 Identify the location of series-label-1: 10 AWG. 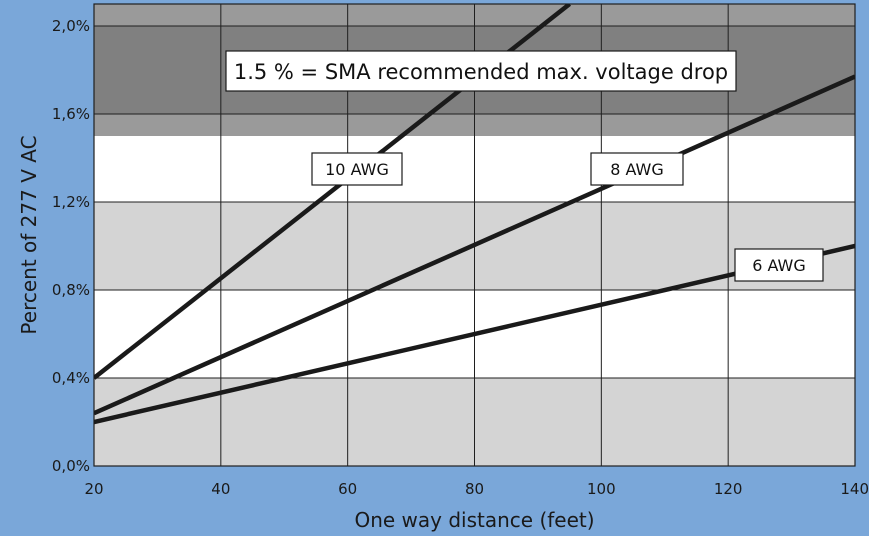
(357, 169).